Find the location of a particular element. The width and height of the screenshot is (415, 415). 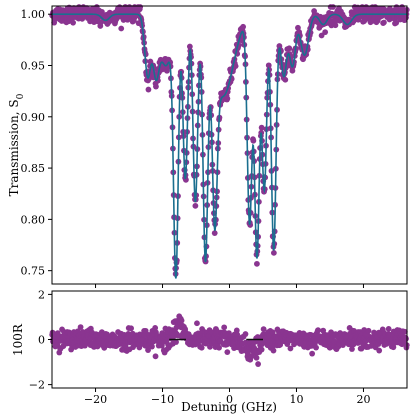

top-y-tick-label: 0.90 is located at coordinates (33, 117).